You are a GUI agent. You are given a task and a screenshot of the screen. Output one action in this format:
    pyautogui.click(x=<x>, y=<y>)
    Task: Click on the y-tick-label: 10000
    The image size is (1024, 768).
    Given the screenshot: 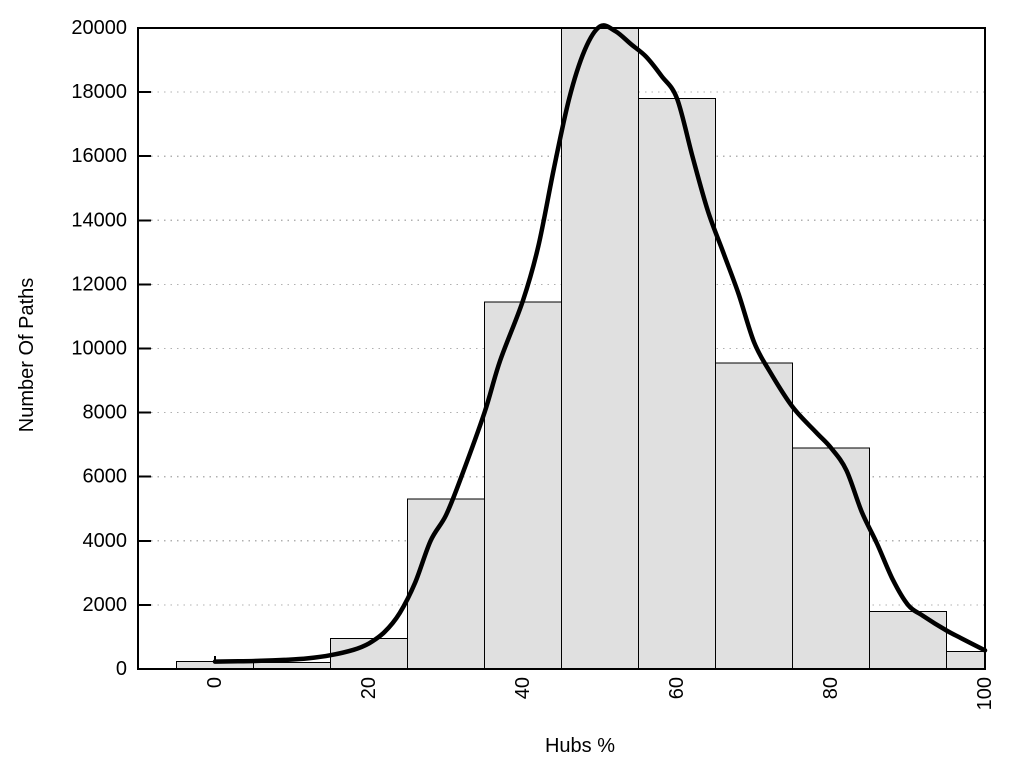 What is the action you would take?
    pyautogui.click(x=99, y=349)
    